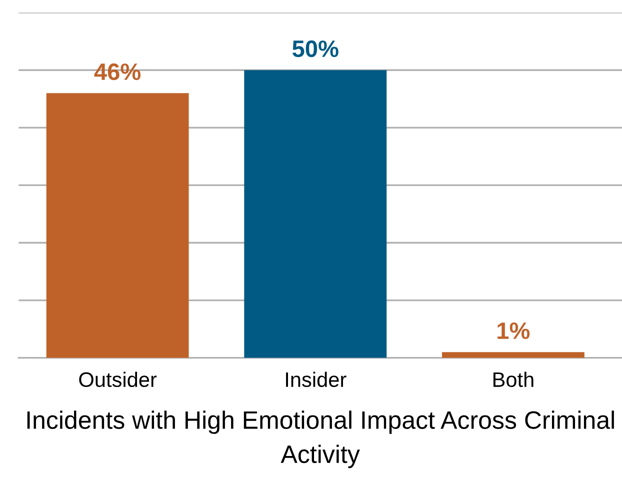  I want to click on data-label: 1%, so click(514, 331).